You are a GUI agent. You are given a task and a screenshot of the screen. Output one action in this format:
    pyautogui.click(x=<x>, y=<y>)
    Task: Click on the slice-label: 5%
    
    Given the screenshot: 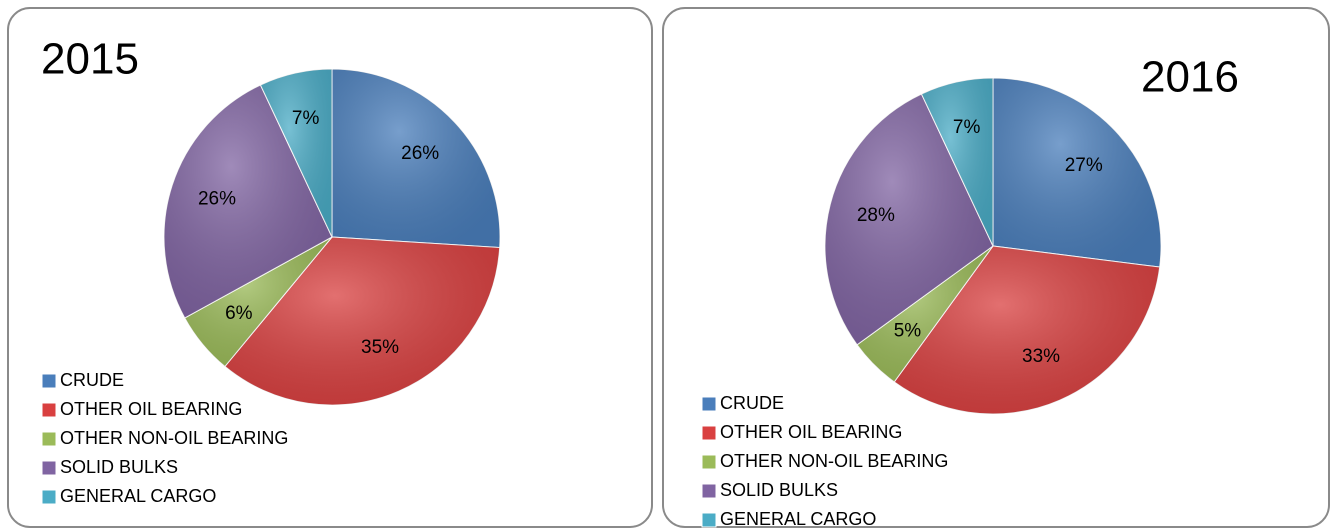 What is the action you would take?
    pyautogui.click(x=908, y=331)
    